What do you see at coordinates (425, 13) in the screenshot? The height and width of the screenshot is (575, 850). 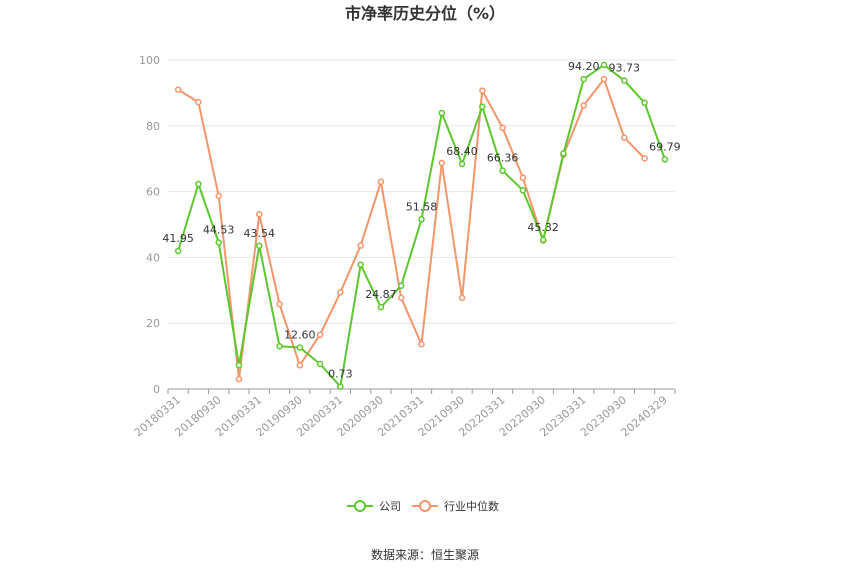 I see `chart-title: 市净率历史分位（%）` at bounding box center [425, 13].